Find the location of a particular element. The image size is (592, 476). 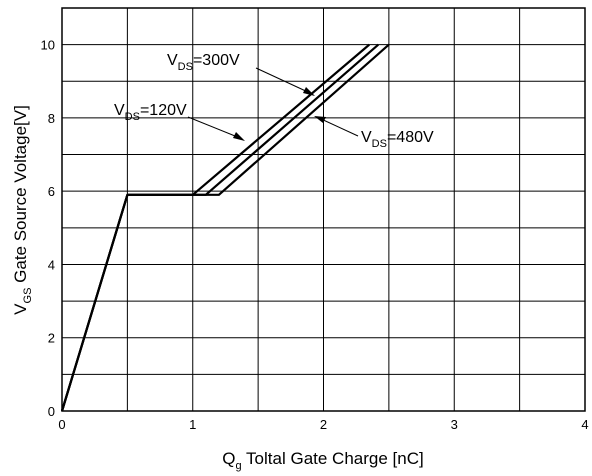

y-tick-label: 10 is located at coordinates (48, 45).